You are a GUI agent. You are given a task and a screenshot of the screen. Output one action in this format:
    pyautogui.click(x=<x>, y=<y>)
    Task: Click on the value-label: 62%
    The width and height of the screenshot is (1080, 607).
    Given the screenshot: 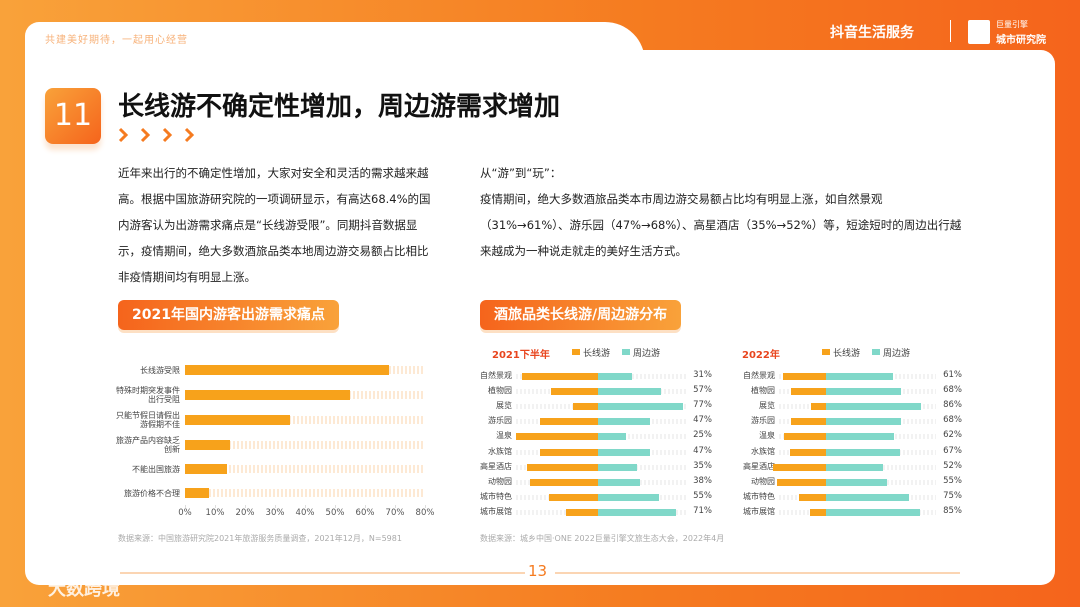 What is the action you would take?
    pyautogui.click(x=952, y=435)
    